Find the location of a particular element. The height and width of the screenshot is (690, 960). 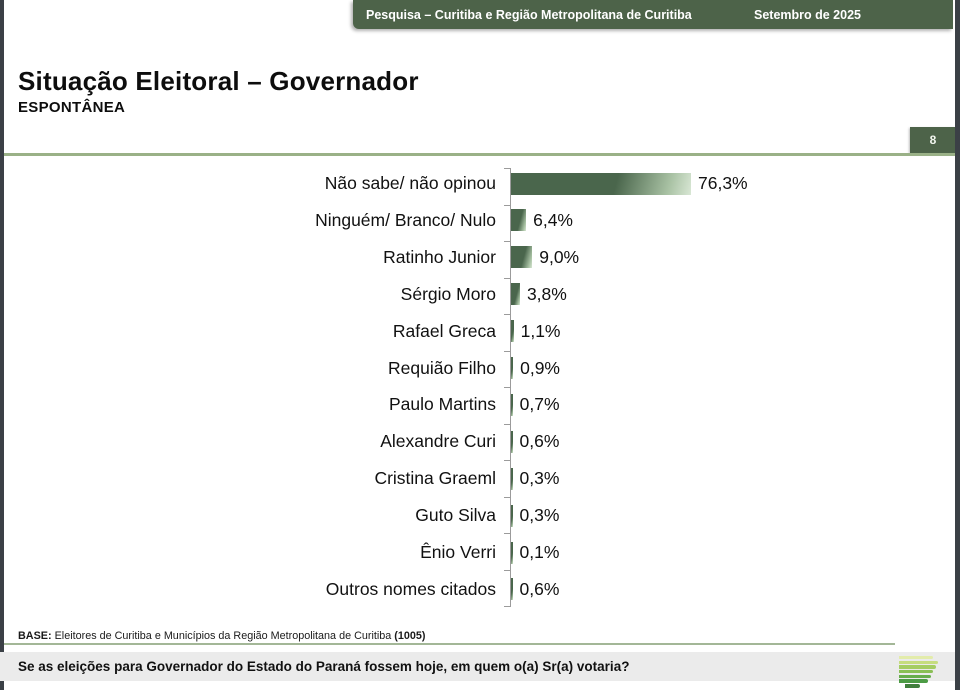

category-label: Guto Silva is located at coordinates (455, 515).